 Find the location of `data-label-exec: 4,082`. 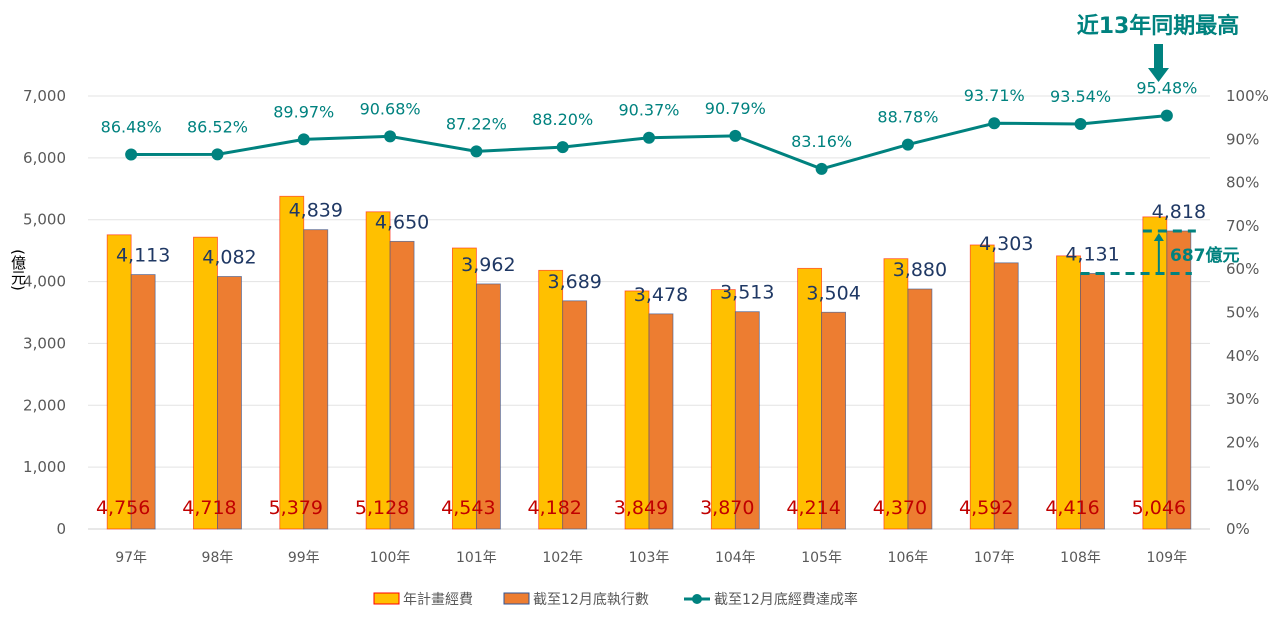

data-label-exec: 4,082 is located at coordinates (229, 257).